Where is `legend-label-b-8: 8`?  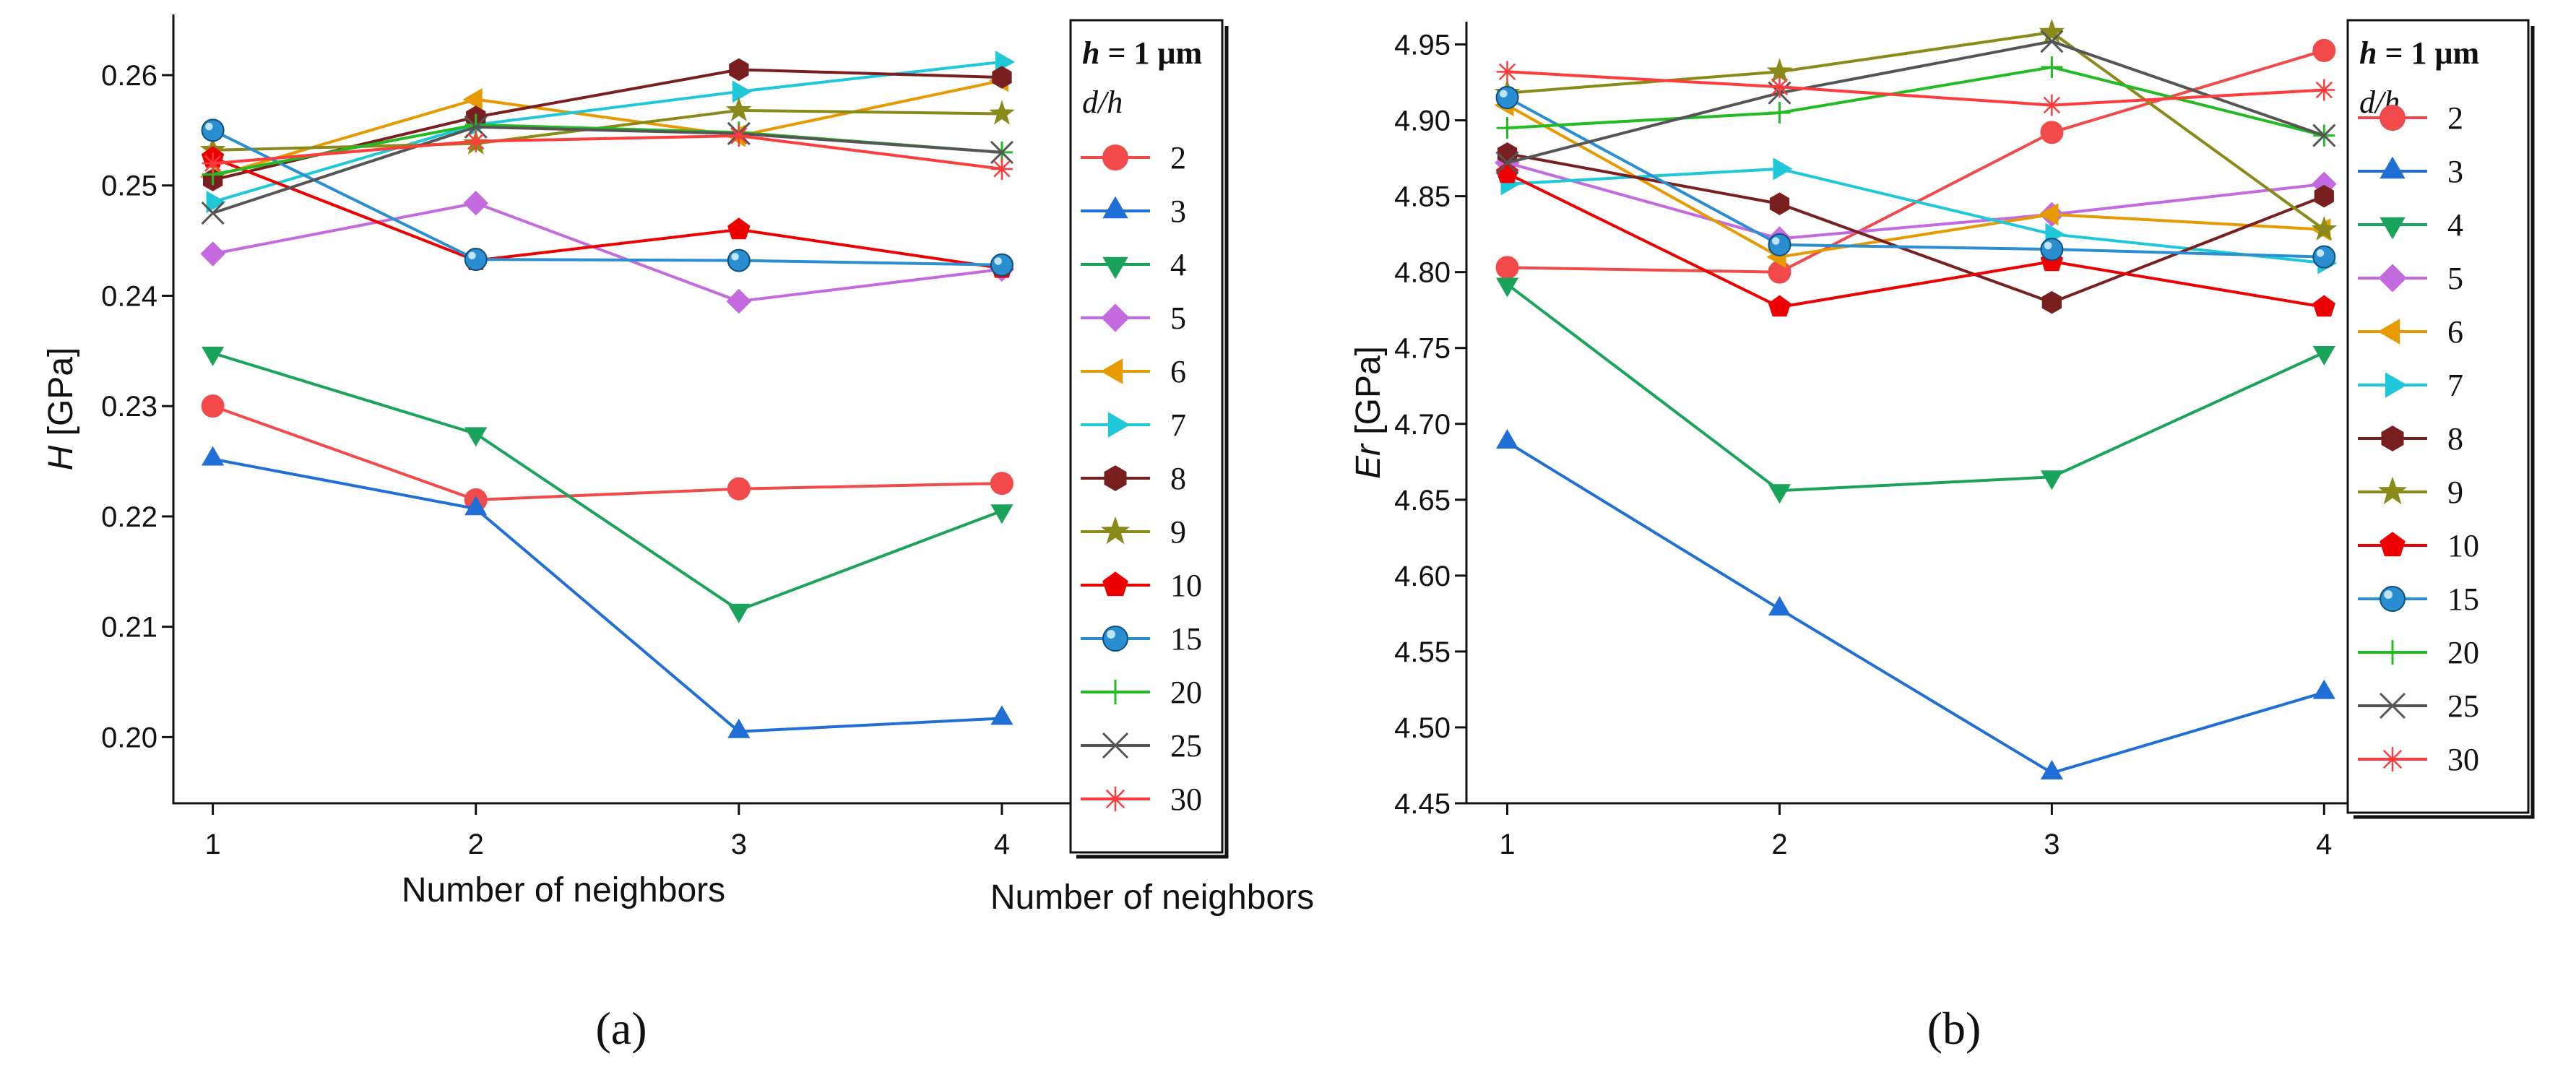 legend-label-b-8: 8 is located at coordinates (2455, 439).